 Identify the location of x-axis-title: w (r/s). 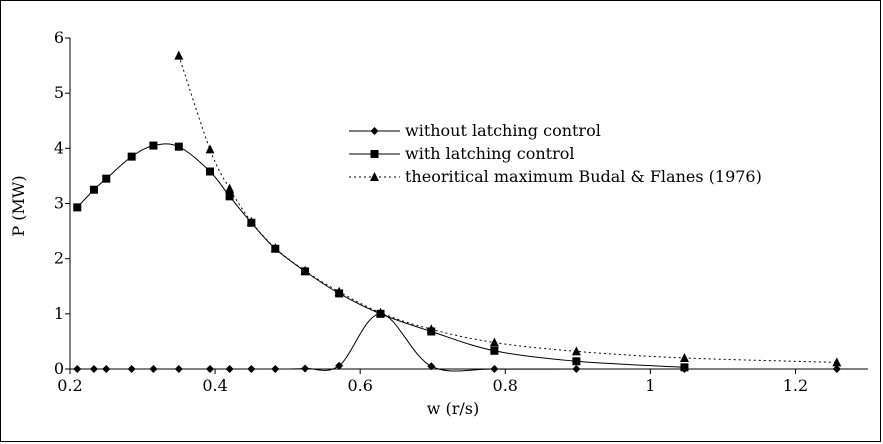
(453, 408).